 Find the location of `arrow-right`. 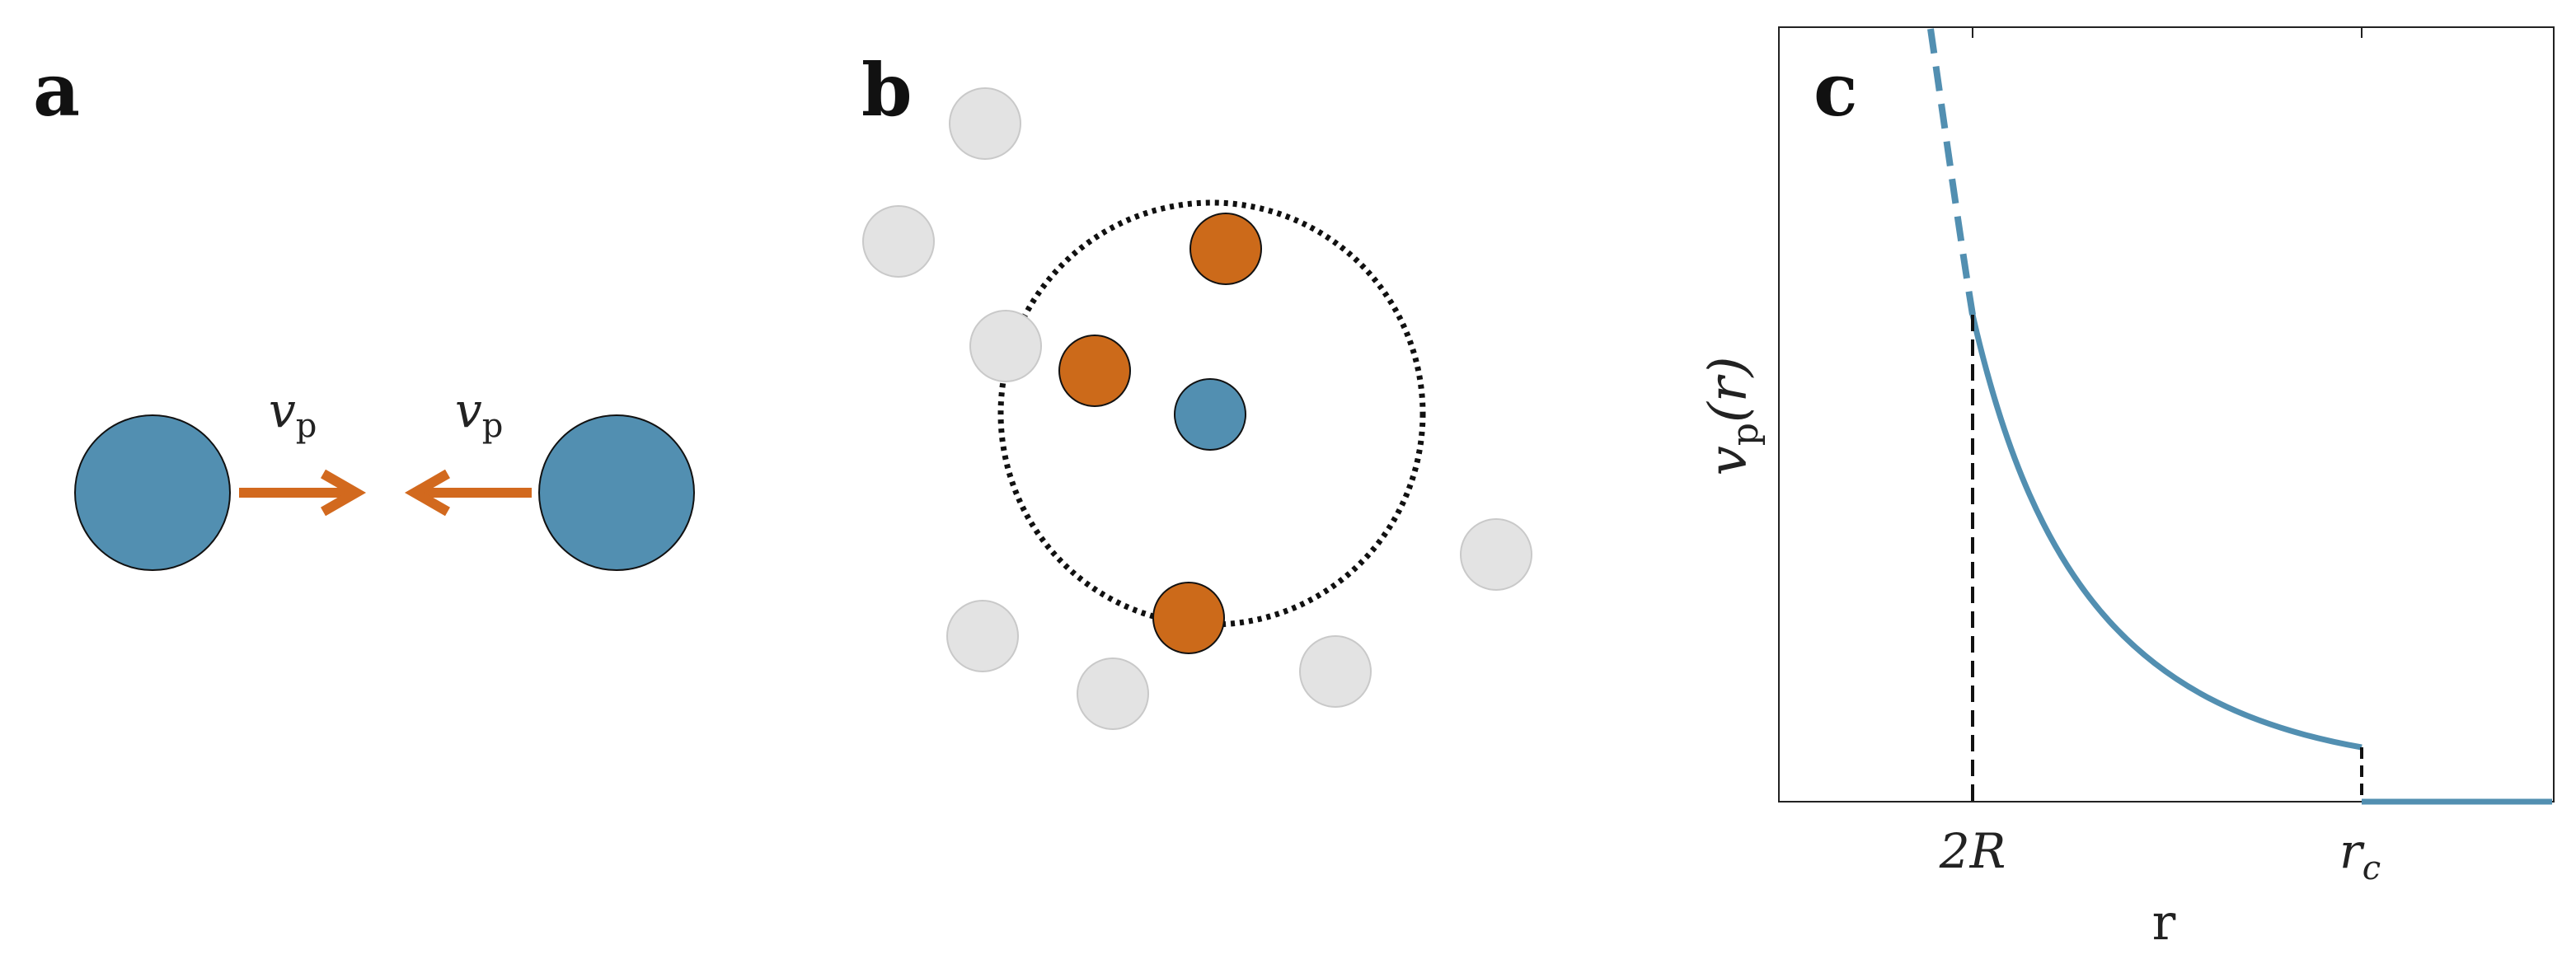

arrow-right is located at coordinates (303, 493).